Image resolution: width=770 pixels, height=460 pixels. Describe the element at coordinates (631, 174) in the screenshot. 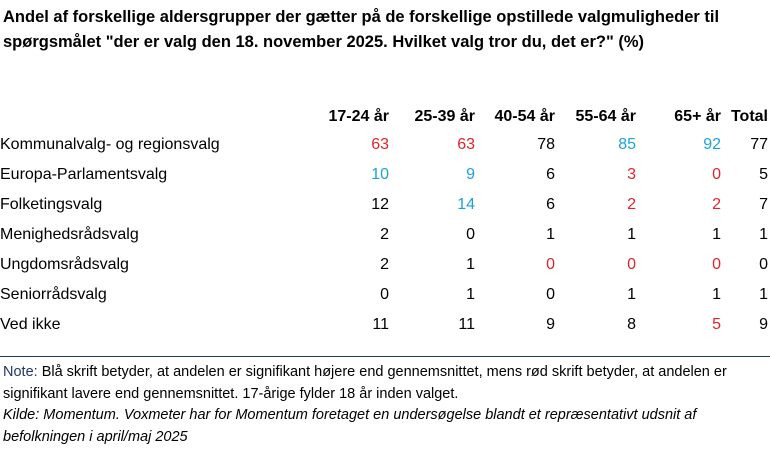

I see `cell: 3` at that location.